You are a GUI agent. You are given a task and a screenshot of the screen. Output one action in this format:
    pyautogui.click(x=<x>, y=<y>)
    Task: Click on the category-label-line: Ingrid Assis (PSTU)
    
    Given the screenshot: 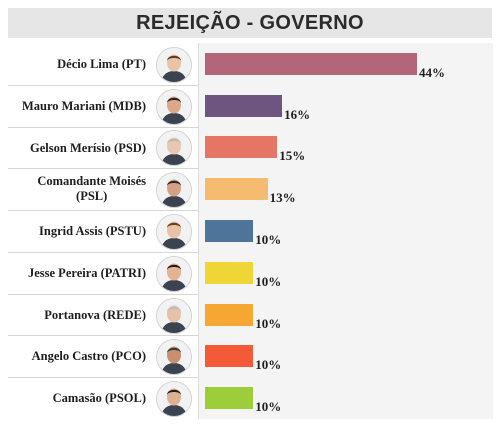 What is the action you would take?
    pyautogui.click(x=92, y=230)
    